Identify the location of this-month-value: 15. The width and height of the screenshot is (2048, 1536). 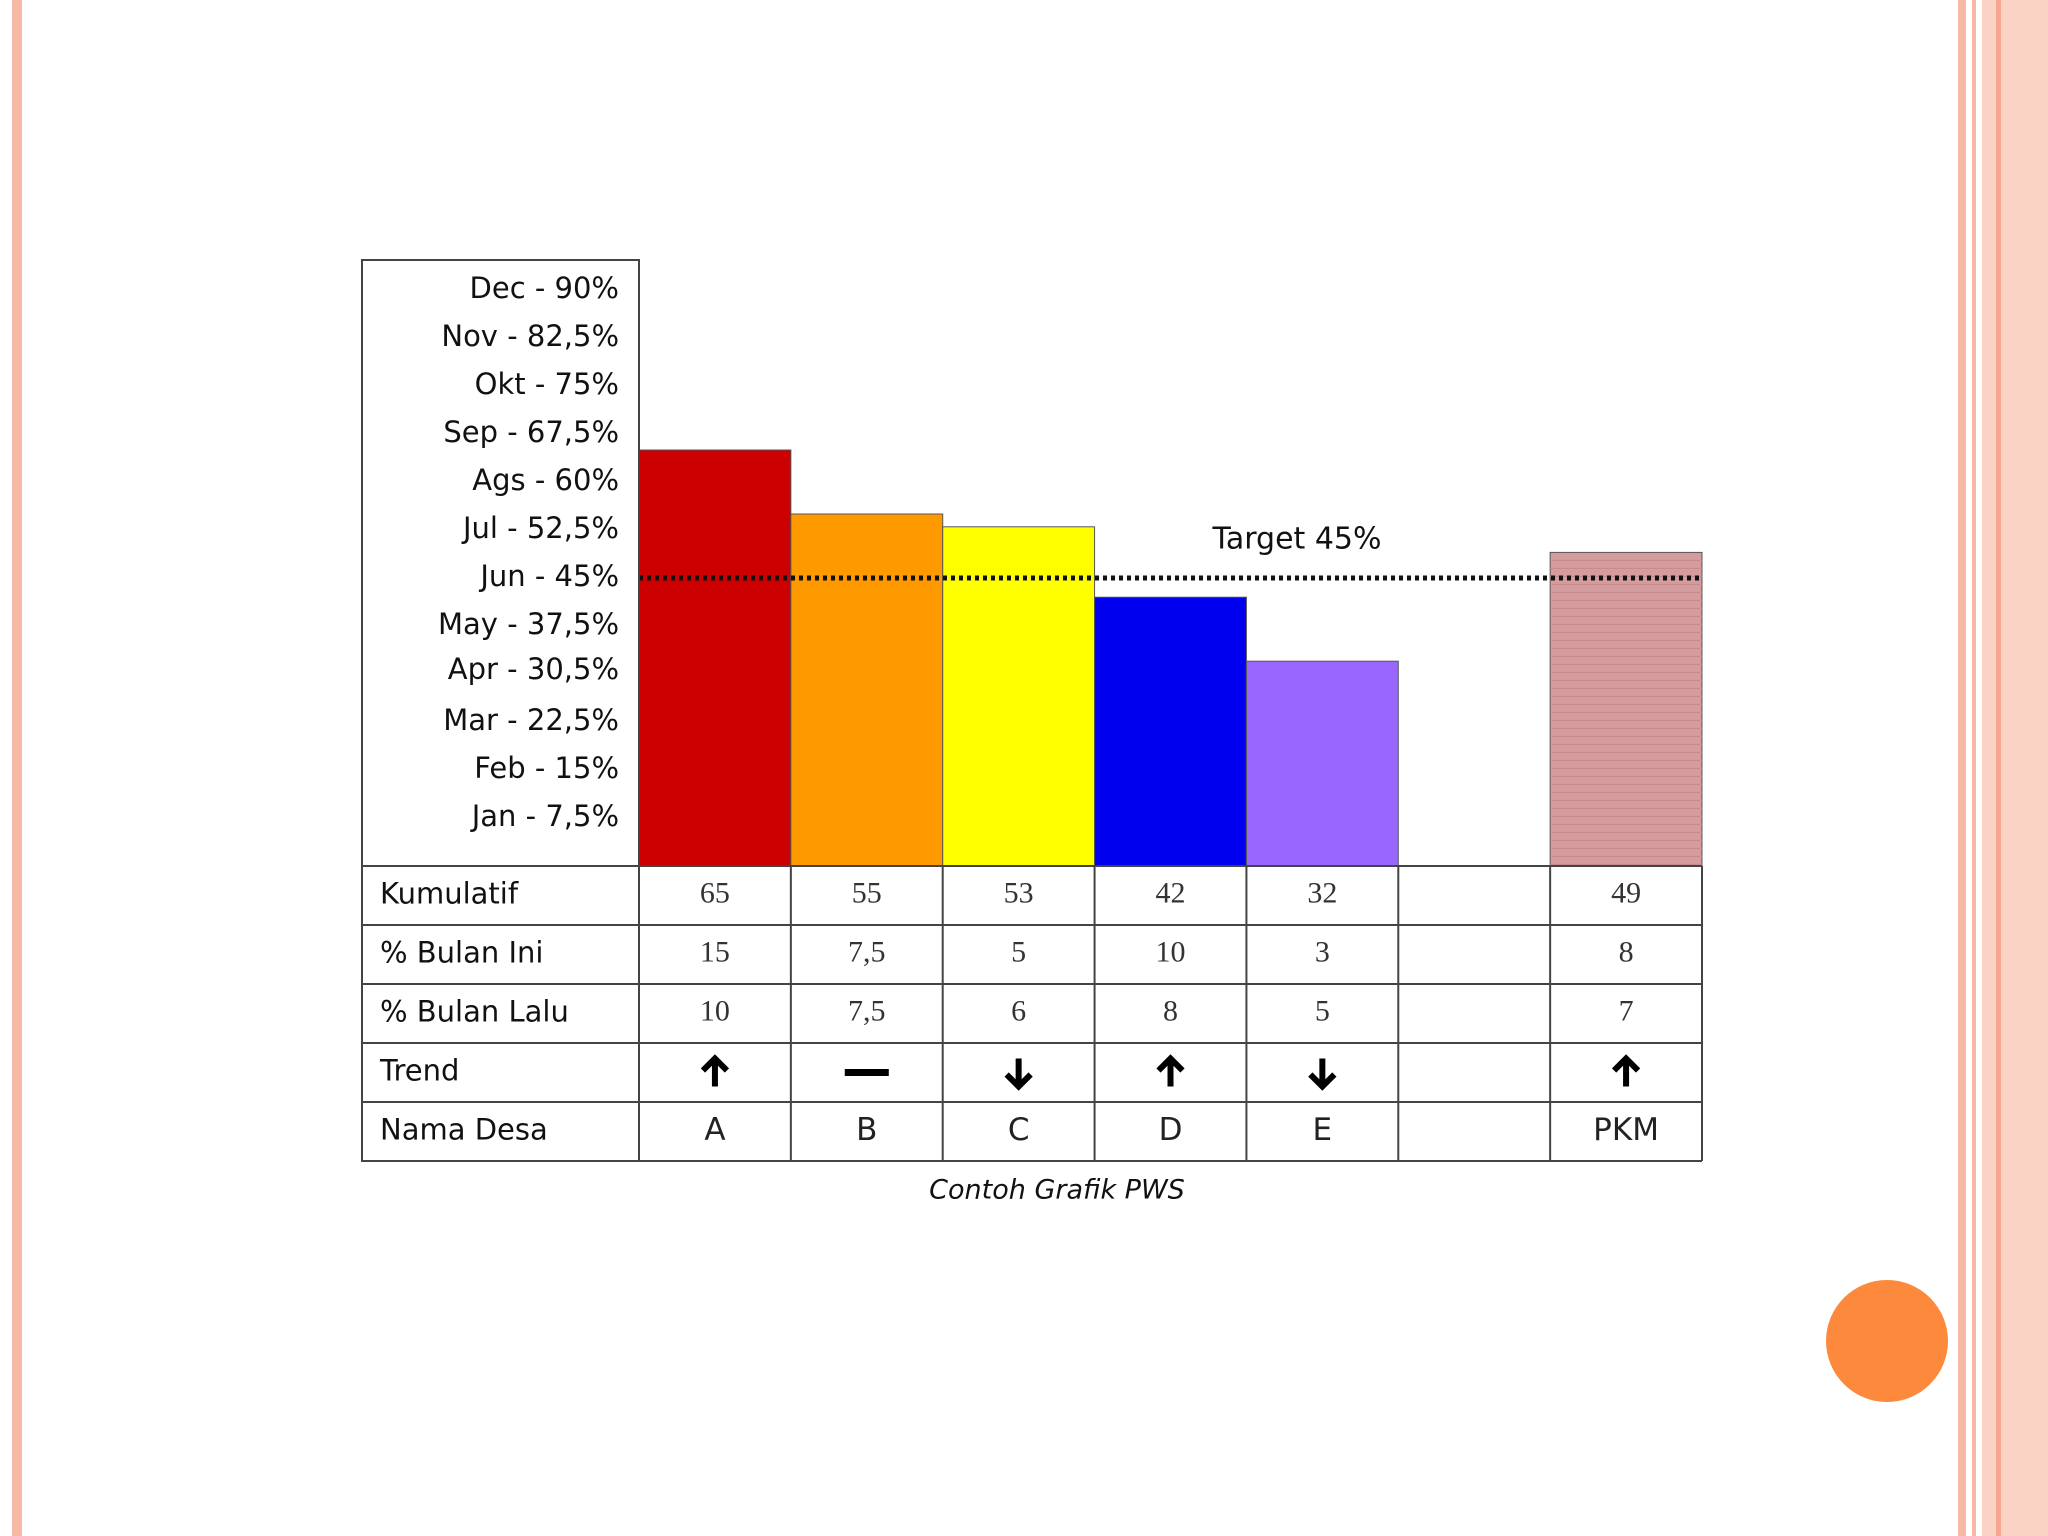
(715, 951).